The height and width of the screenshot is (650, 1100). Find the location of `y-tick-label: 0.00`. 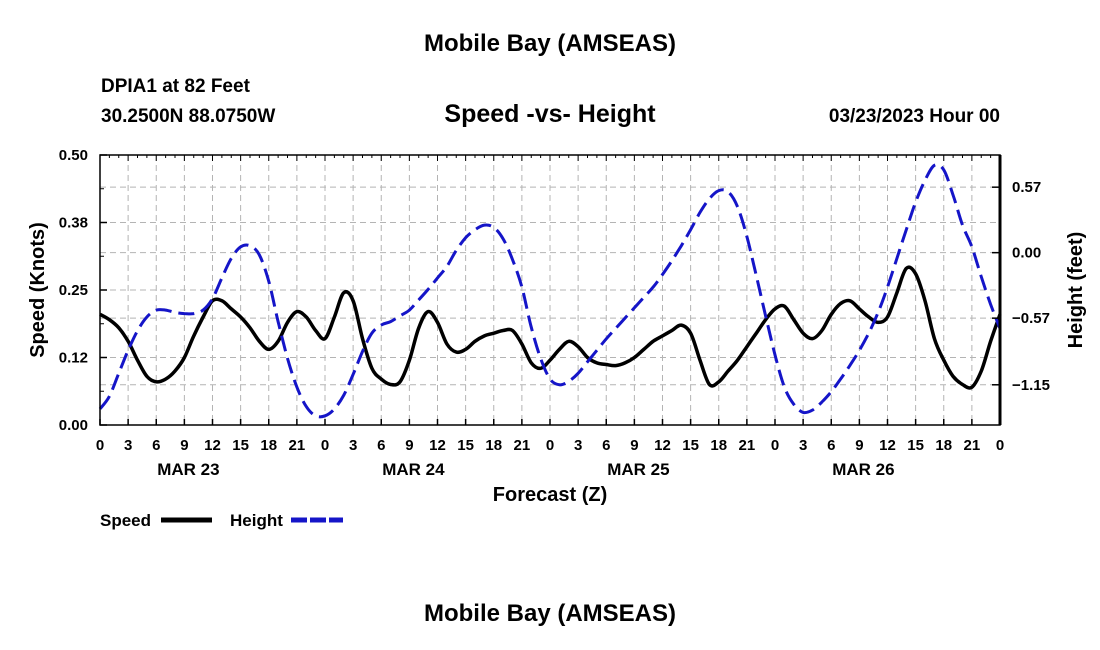

y-tick-label: 0.00 is located at coordinates (73, 425).